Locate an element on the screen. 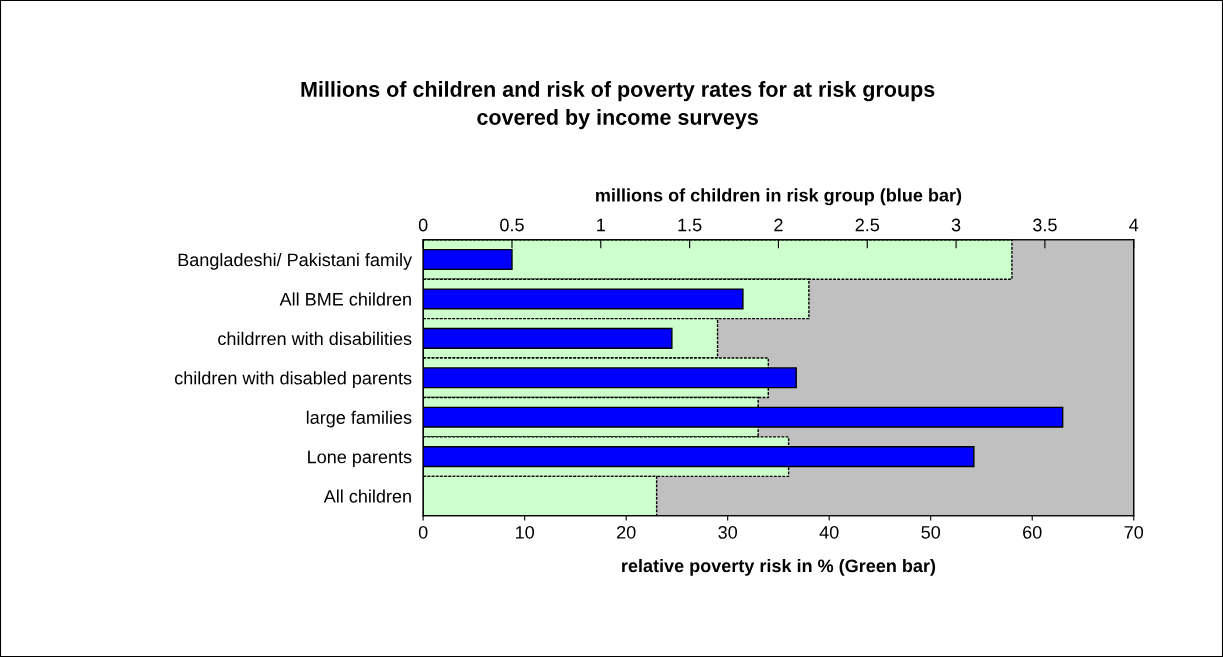  y-tick-label: childrren with disabilities is located at coordinates (315, 338).